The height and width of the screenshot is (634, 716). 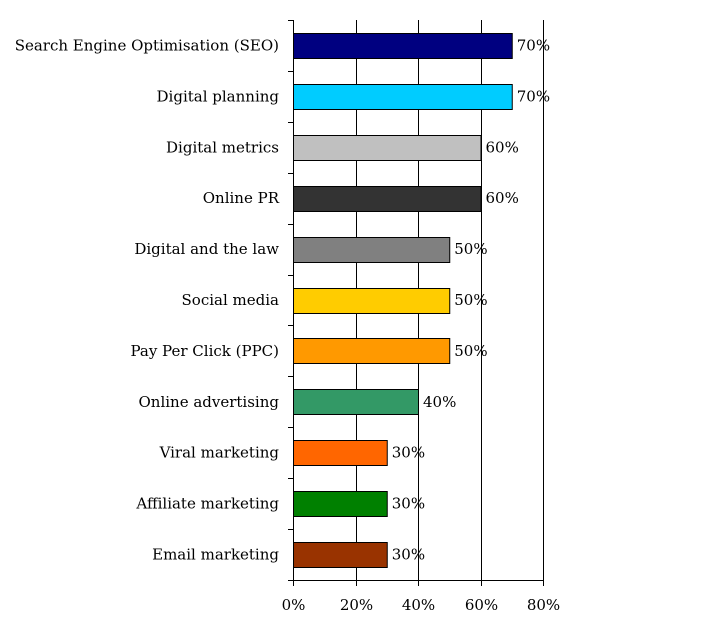 What do you see at coordinates (294, 605) in the screenshot?
I see `x-tick-label: 0%` at bounding box center [294, 605].